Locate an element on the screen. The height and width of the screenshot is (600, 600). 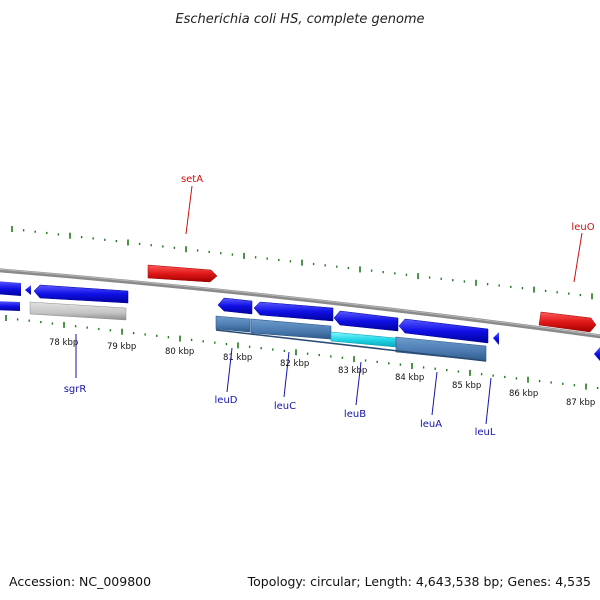
label-leuL: leuL is located at coordinates (485, 432).